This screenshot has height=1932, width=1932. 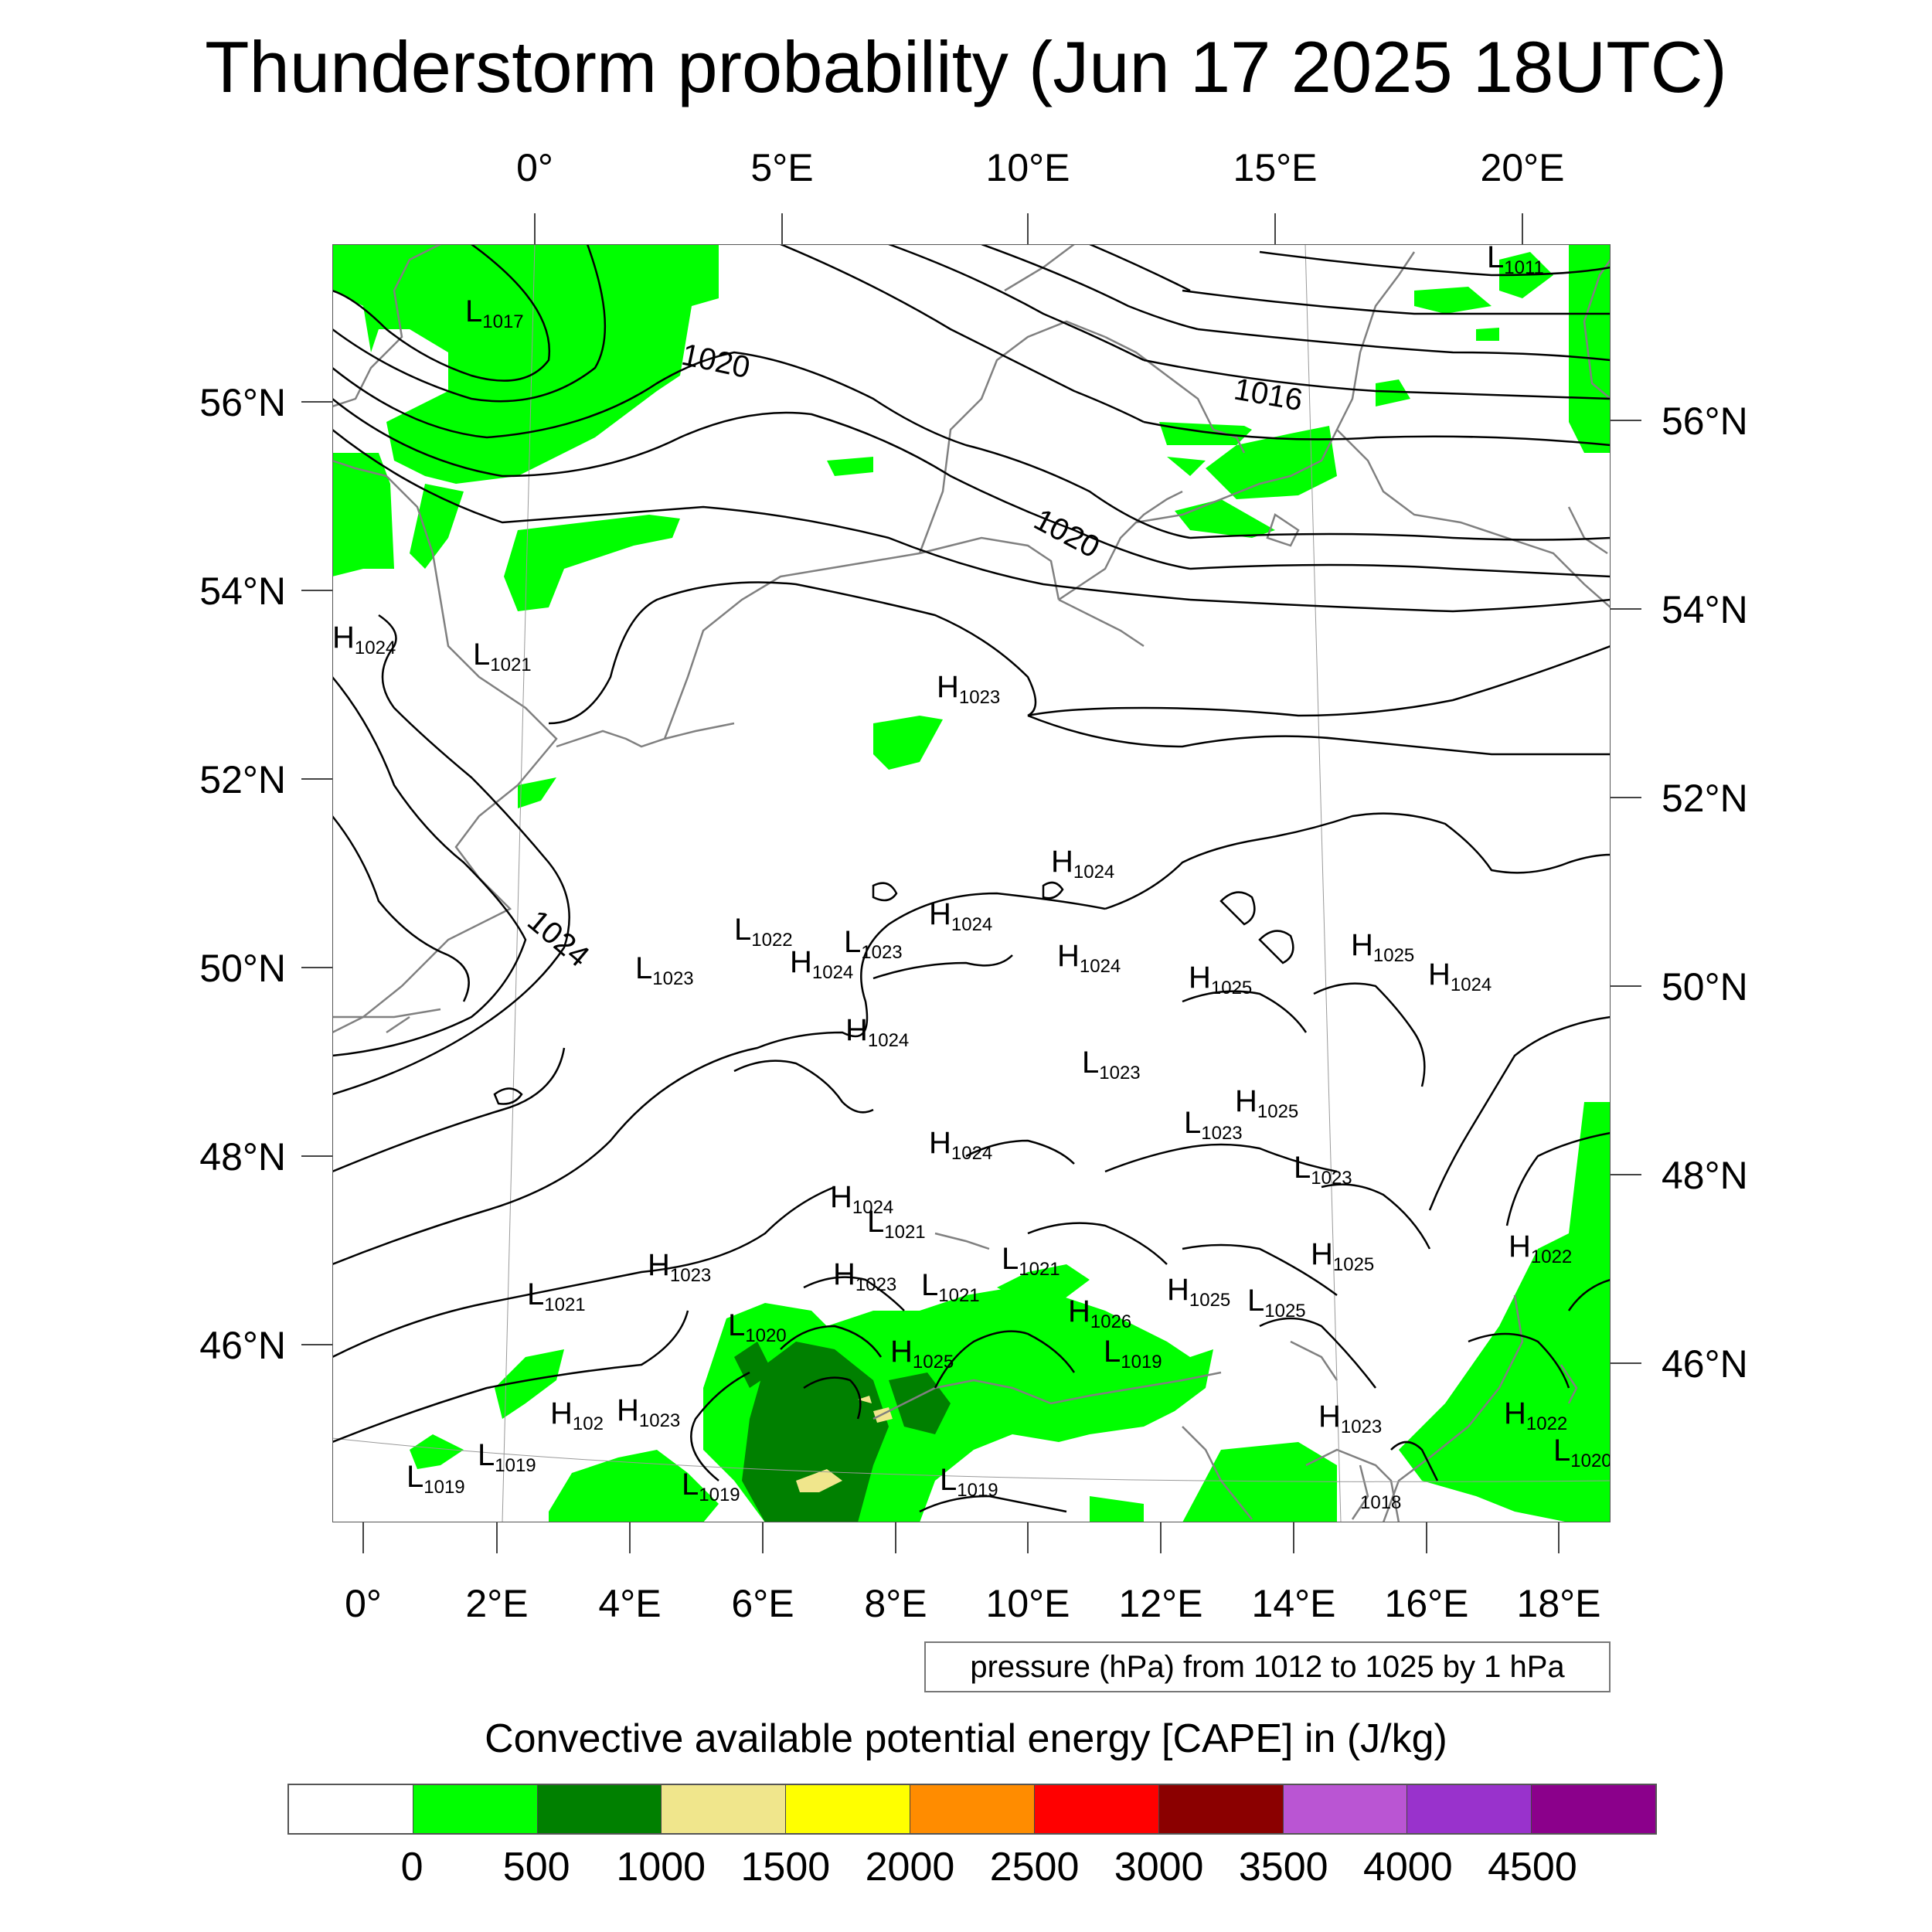 I want to click on right-lat-tick-52n: 52°N, so click(x=1705, y=799).